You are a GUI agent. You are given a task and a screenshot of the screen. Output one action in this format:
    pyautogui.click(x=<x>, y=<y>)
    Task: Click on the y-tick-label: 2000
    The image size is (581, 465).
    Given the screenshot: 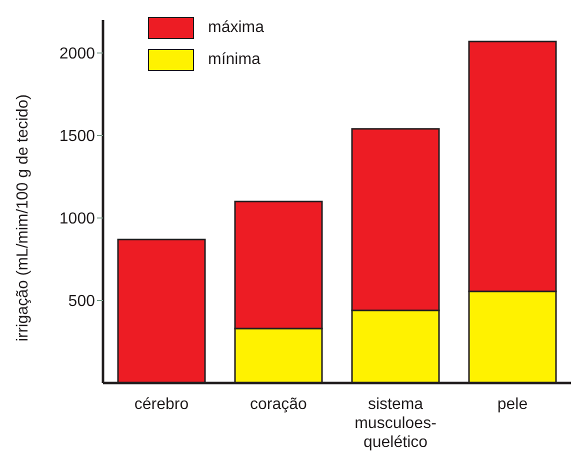 What is the action you would take?
    pyautogui.click(x=77, y=54)
    